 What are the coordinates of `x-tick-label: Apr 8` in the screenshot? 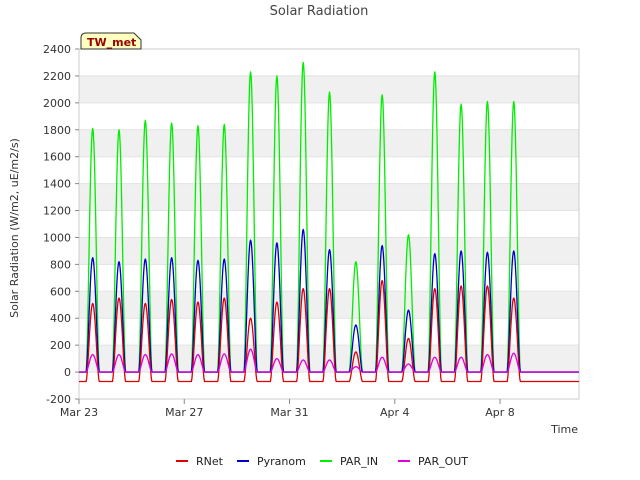 It's located at (500, 412).